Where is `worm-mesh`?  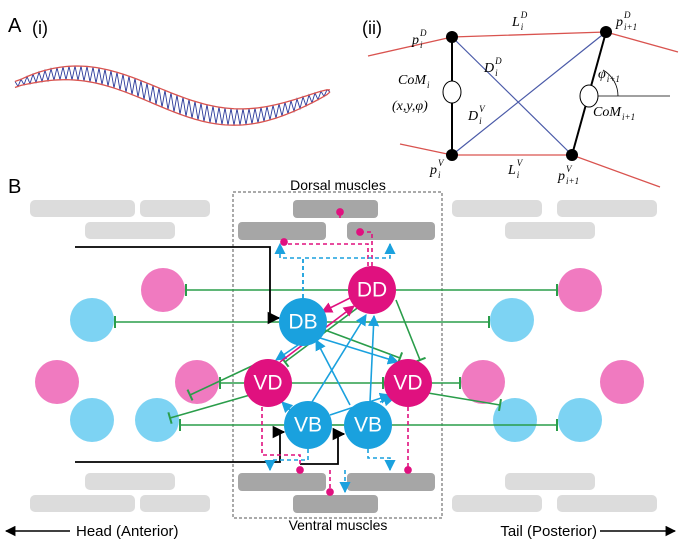 worm-mesh is located at coordinates (172, 95).